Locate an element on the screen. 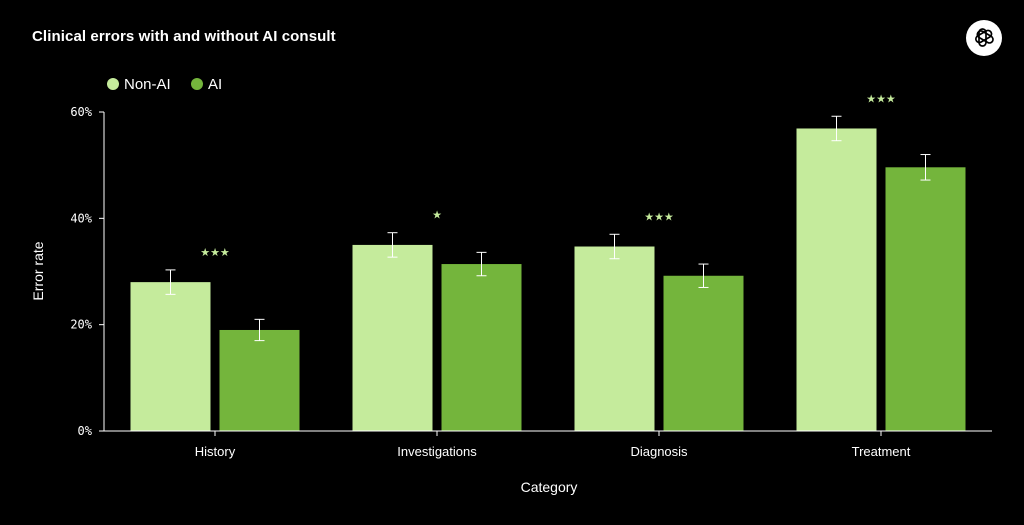 Image resolution: width=1024 pixels, height=525 pixels. openai-logo-icon is located at coordinates (984, 38).